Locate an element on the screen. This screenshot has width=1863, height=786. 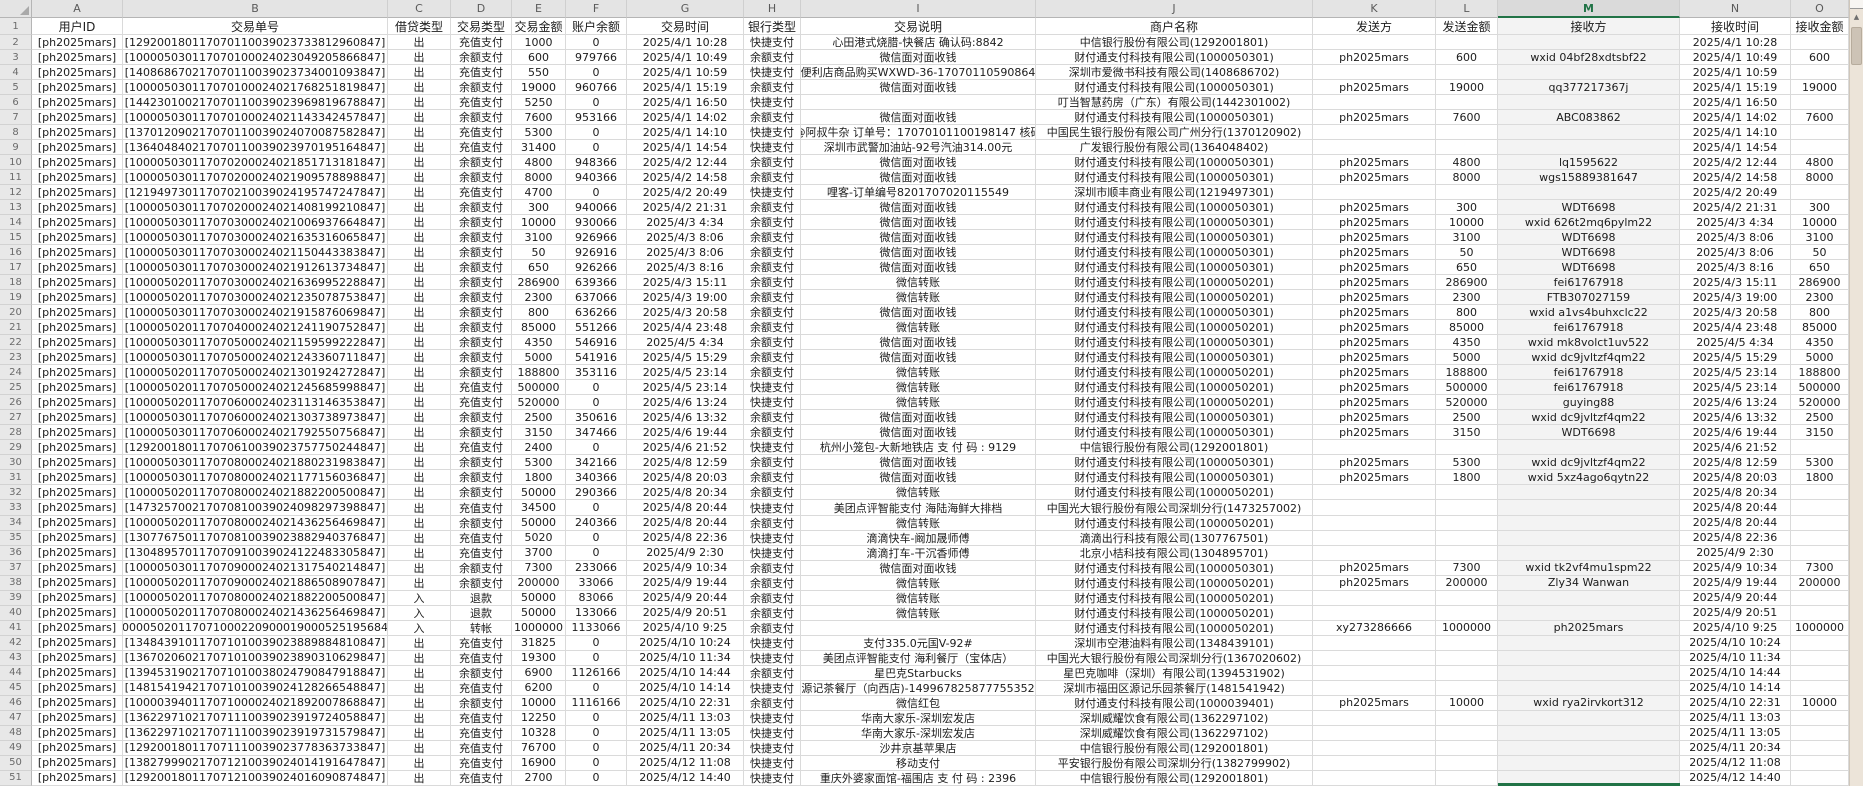
cell-A23: [ph2025mars] is located at coordinates (77, 358).